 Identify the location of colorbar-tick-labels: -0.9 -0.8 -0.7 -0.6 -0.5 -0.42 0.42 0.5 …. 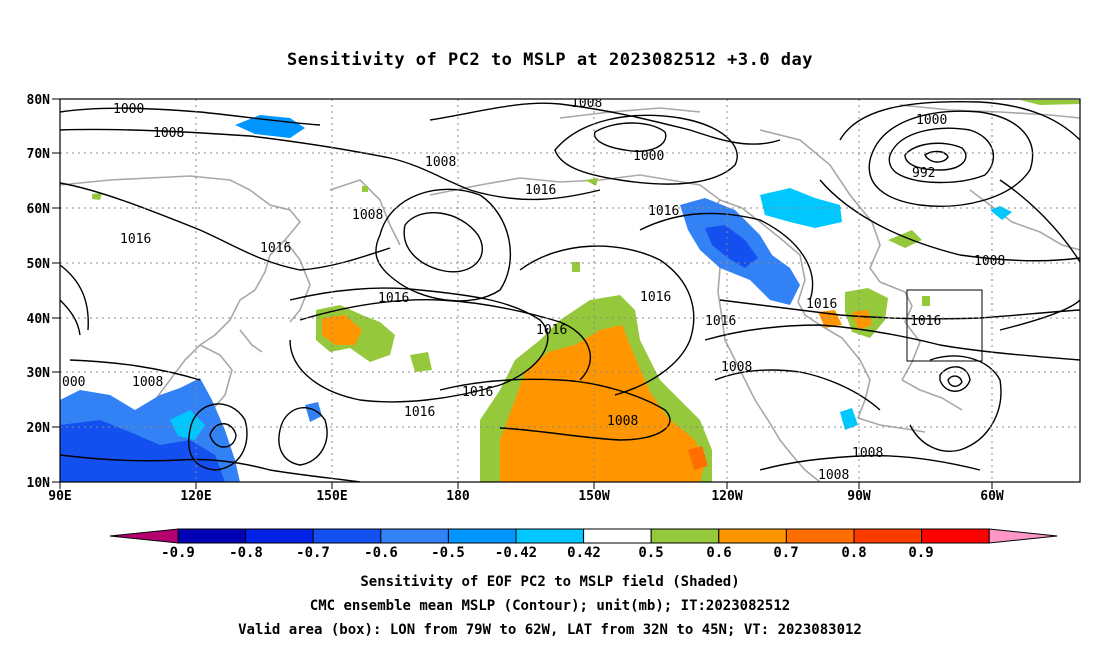
(547, 553).